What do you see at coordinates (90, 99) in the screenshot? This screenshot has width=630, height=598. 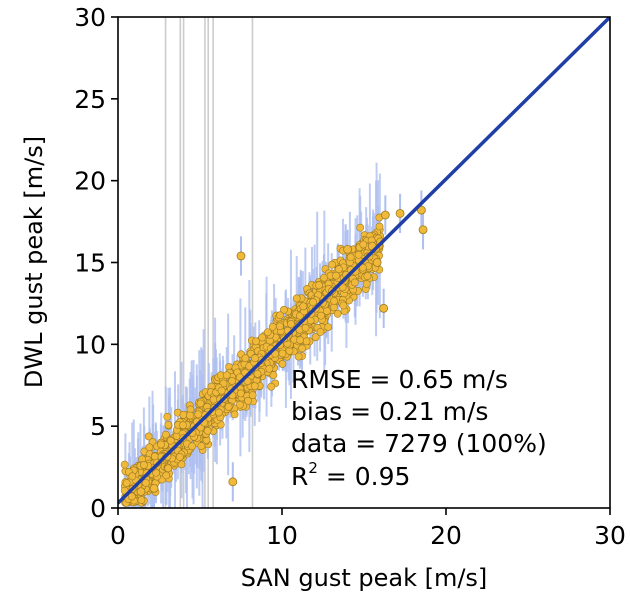 I see `y-tick-label: 25` at bounding box center [90, 99].